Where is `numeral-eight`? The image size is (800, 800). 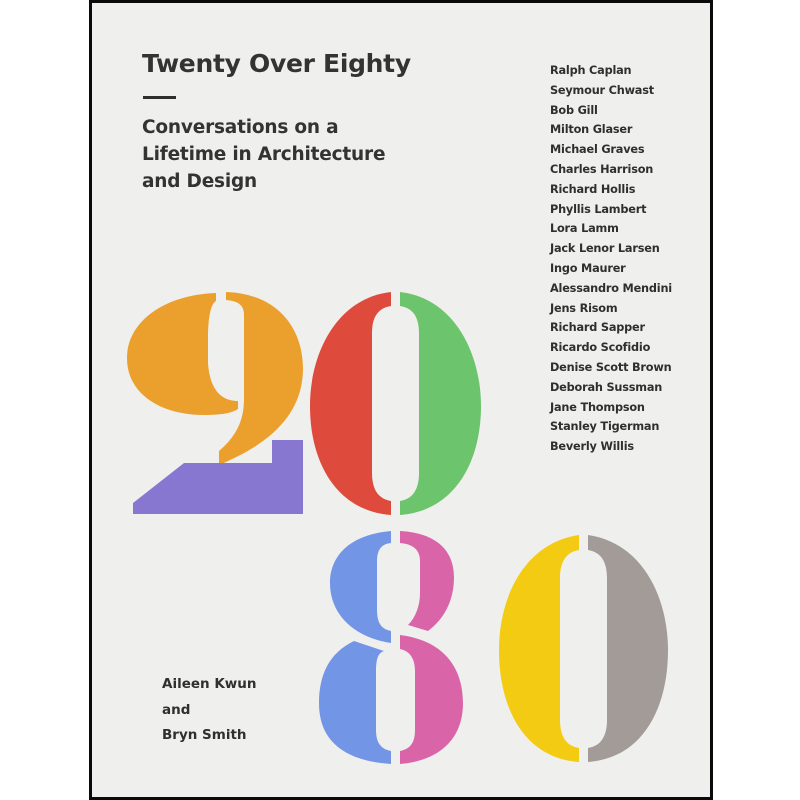 numeral-eight is located at coordinates (391, 647).